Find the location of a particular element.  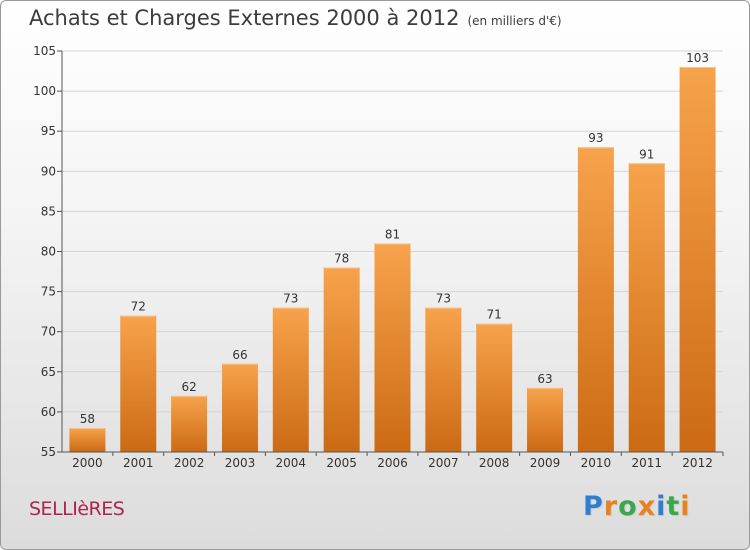

x-tick-label: 2002 is located at coordinates (189, 463).